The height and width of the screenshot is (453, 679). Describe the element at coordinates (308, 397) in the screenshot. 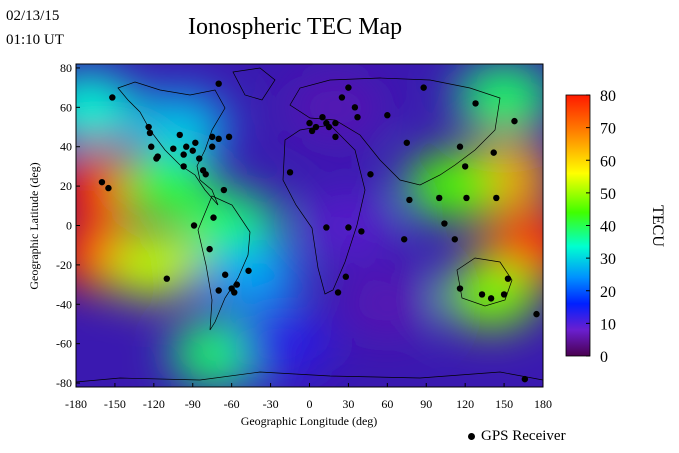

I see `x-axis: -180 -150 -120 -90 -60 -30 0 30 60 90 120 150 180` at that location.